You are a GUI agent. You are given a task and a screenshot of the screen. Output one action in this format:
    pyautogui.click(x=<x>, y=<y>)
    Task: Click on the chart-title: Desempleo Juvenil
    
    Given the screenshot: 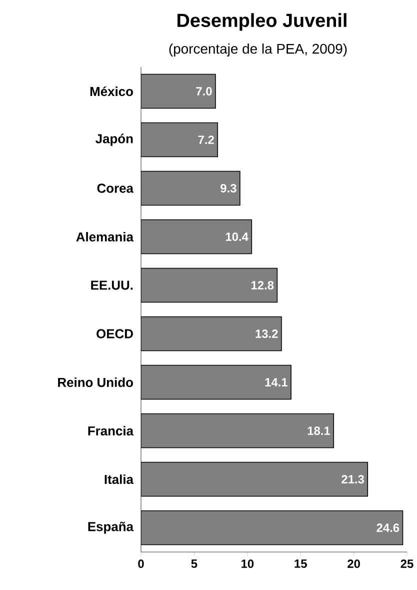 What is the action you would take?
    pyautogui.click(x=262, y=22)
    